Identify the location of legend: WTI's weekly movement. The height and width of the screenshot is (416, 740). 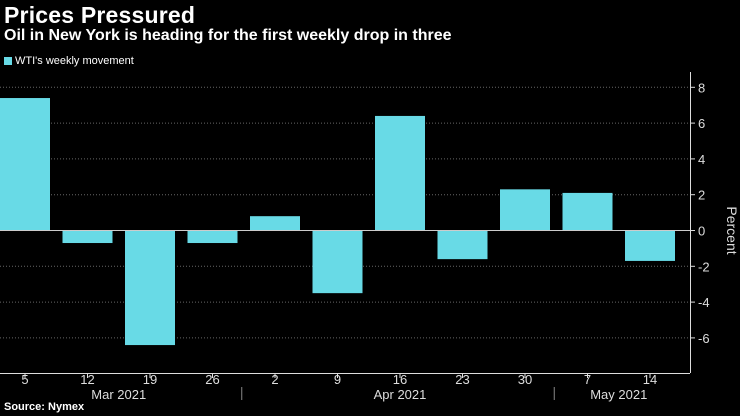
(69, 61).